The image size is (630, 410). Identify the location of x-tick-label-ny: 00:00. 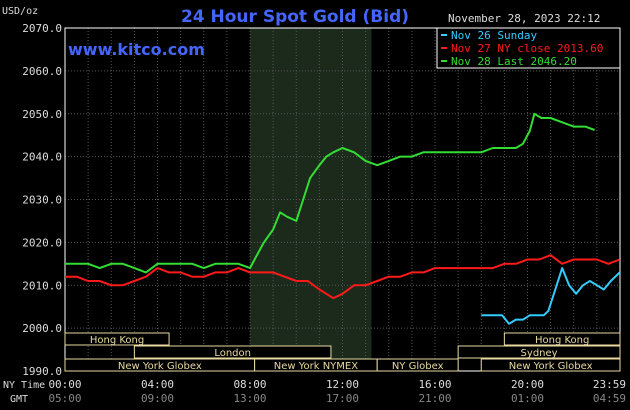
(64, 384).